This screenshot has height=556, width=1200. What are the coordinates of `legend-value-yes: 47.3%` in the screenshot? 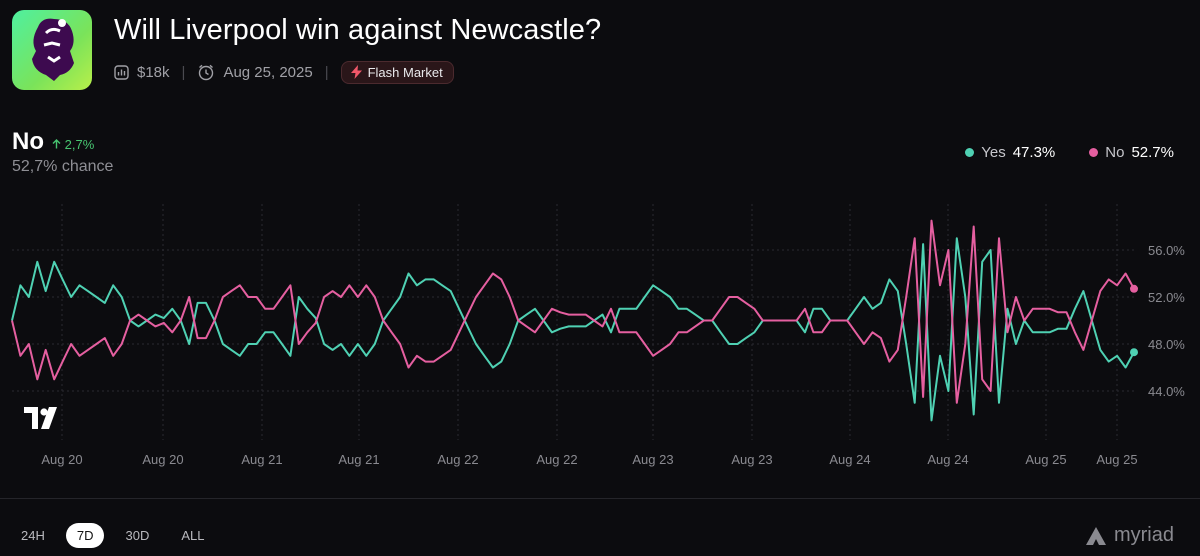 It's located at (1034, 152).